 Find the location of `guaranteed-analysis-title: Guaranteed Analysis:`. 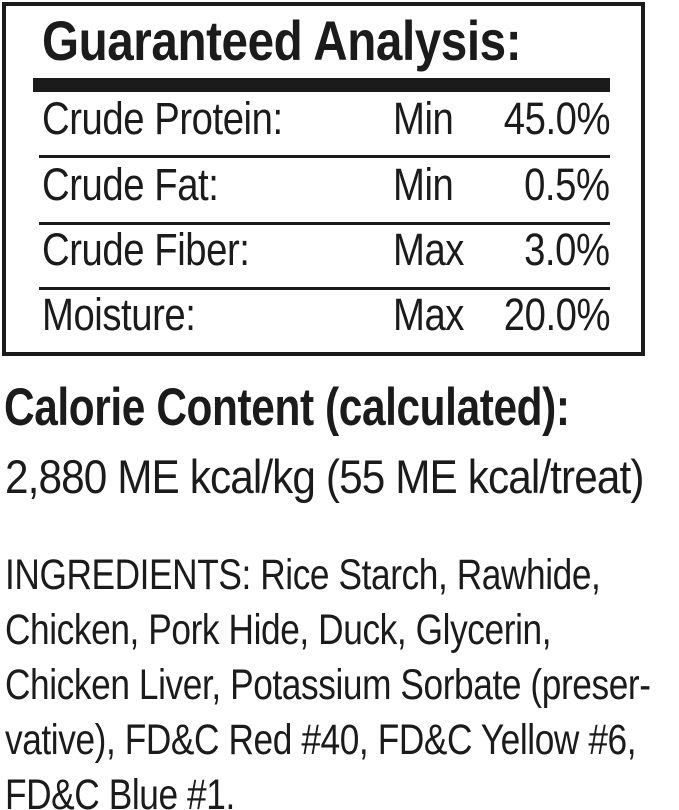

guaranteed-analysis-title: Guaranteed Analysis: is located at coordinates (324, 41).